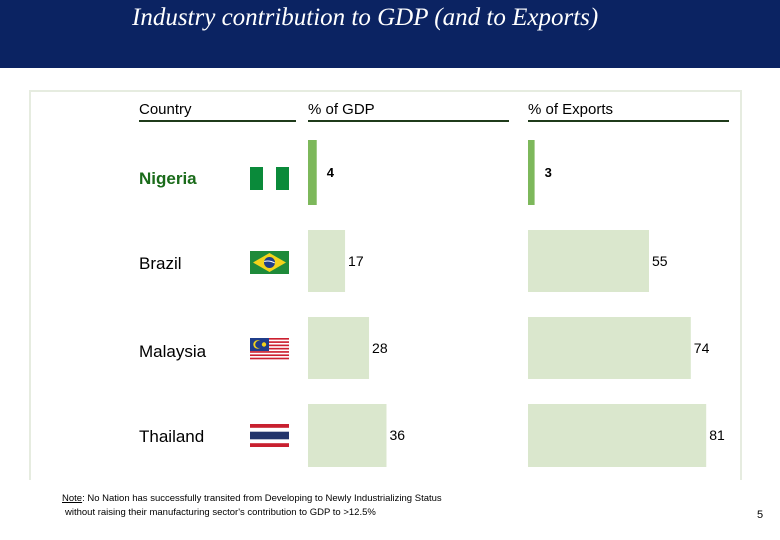  Describe the element at coordinates (531, 172) in the screenshot. I see `bar-exports-nigeria` at that location.